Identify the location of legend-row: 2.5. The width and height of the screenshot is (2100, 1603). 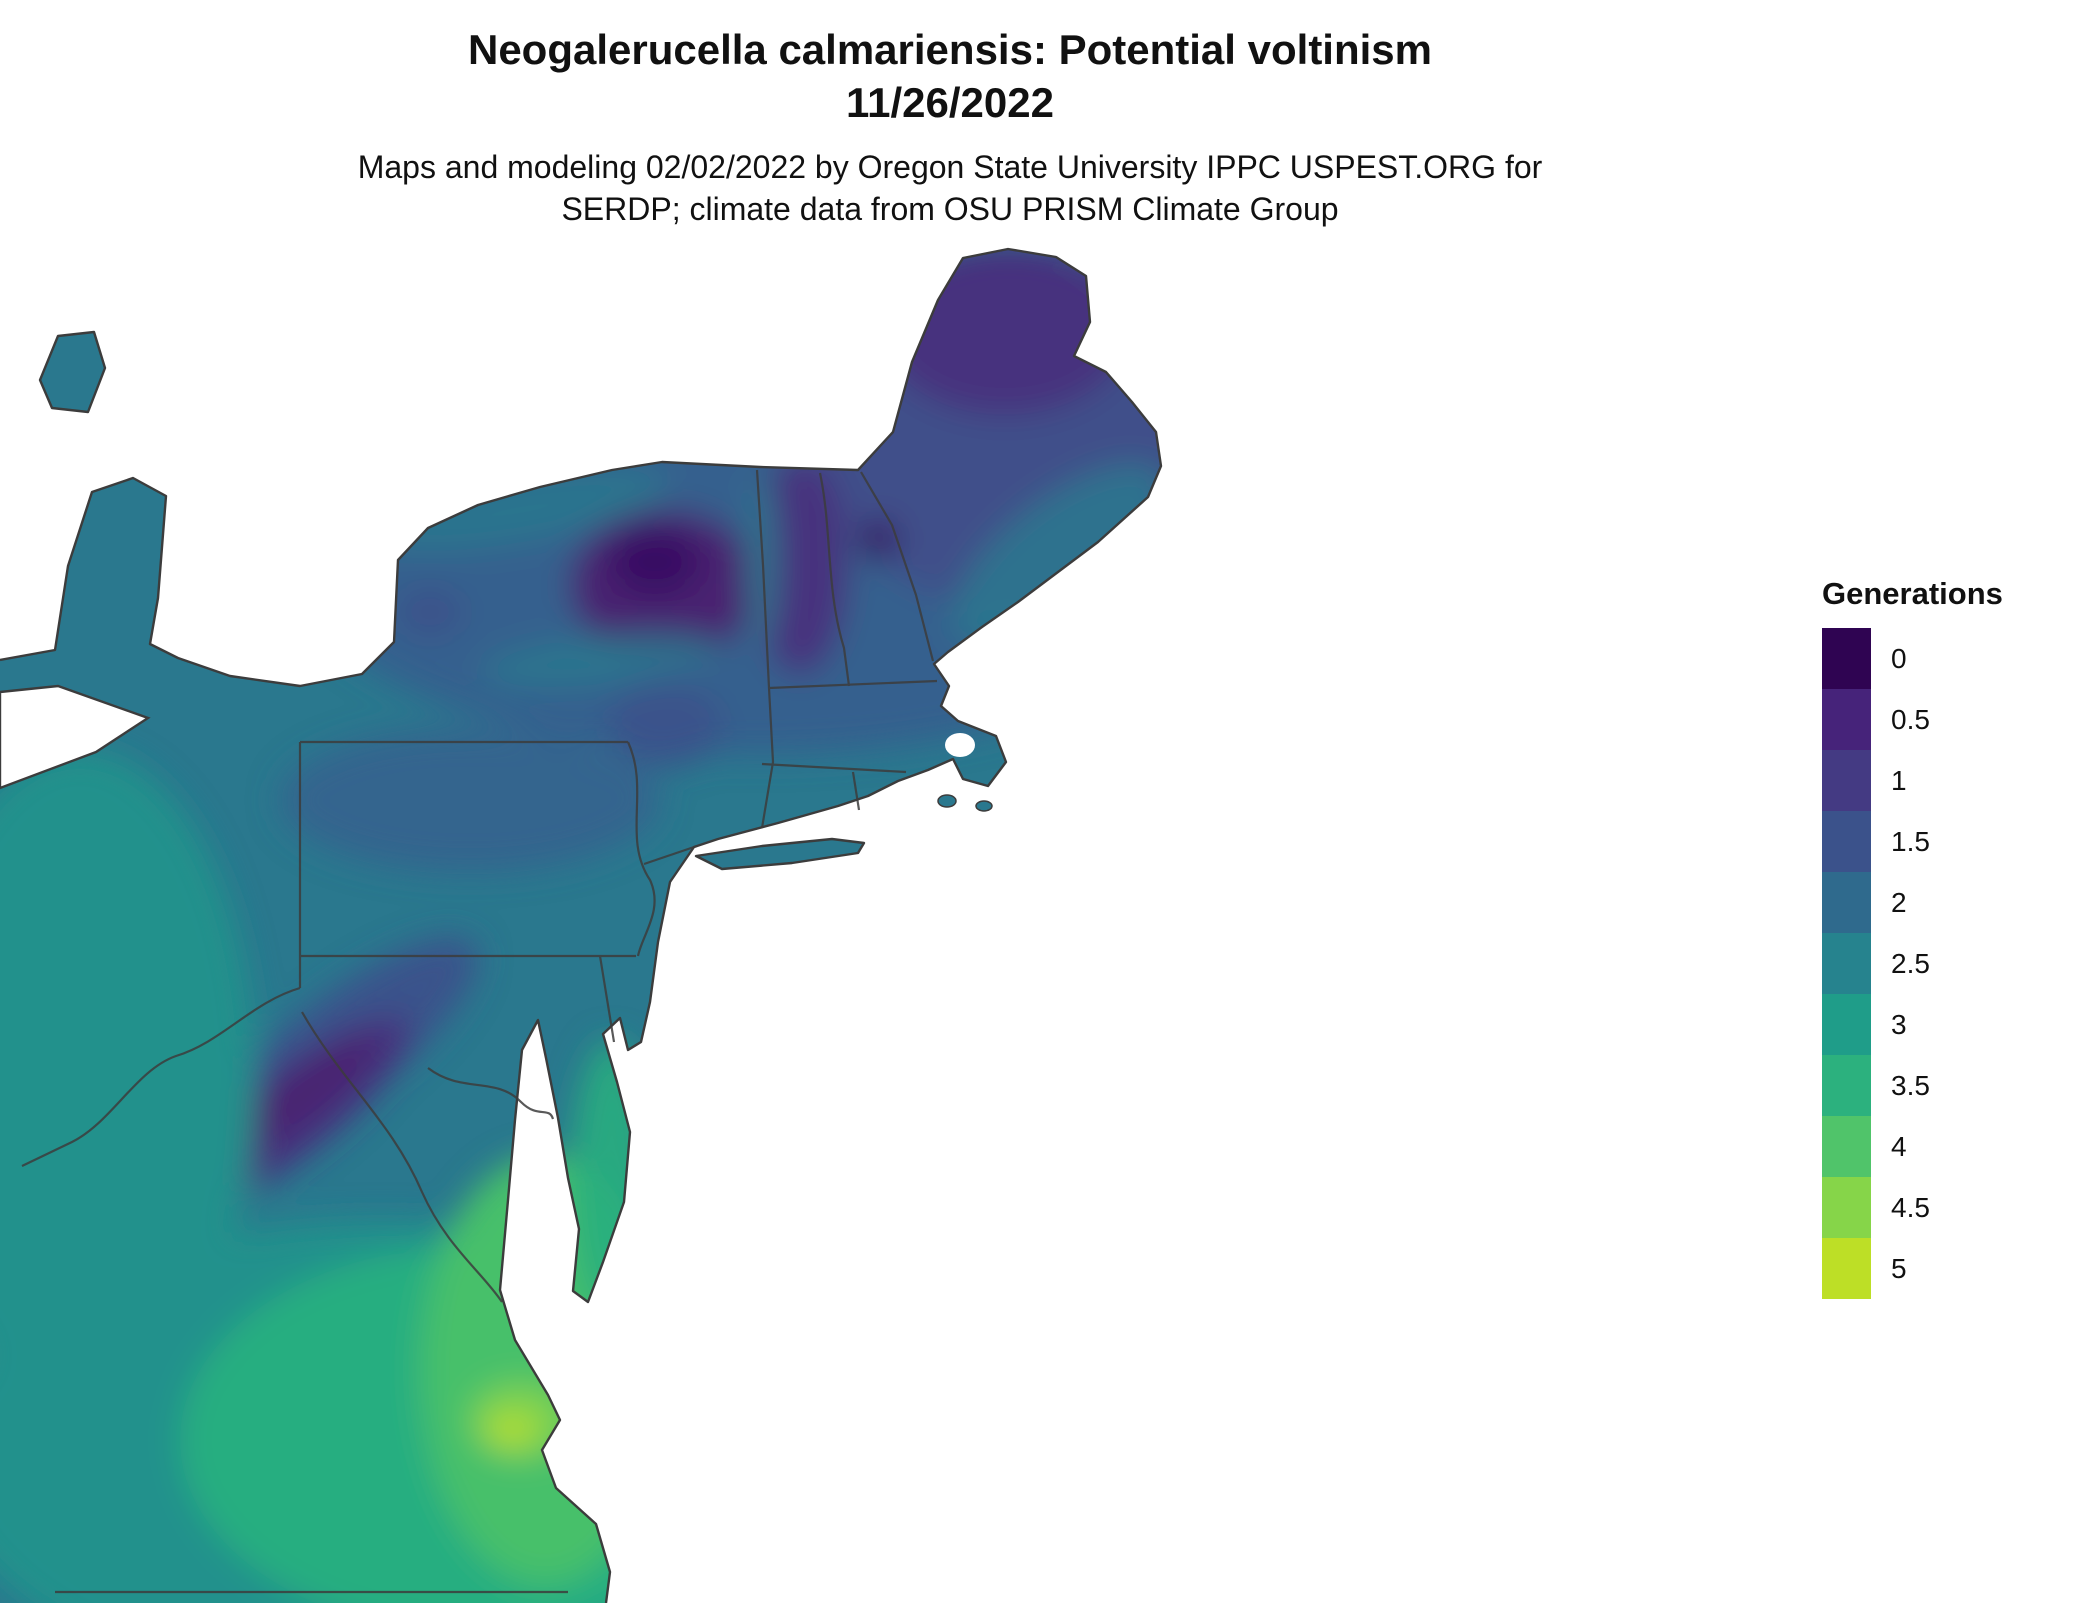
(1957, 963).